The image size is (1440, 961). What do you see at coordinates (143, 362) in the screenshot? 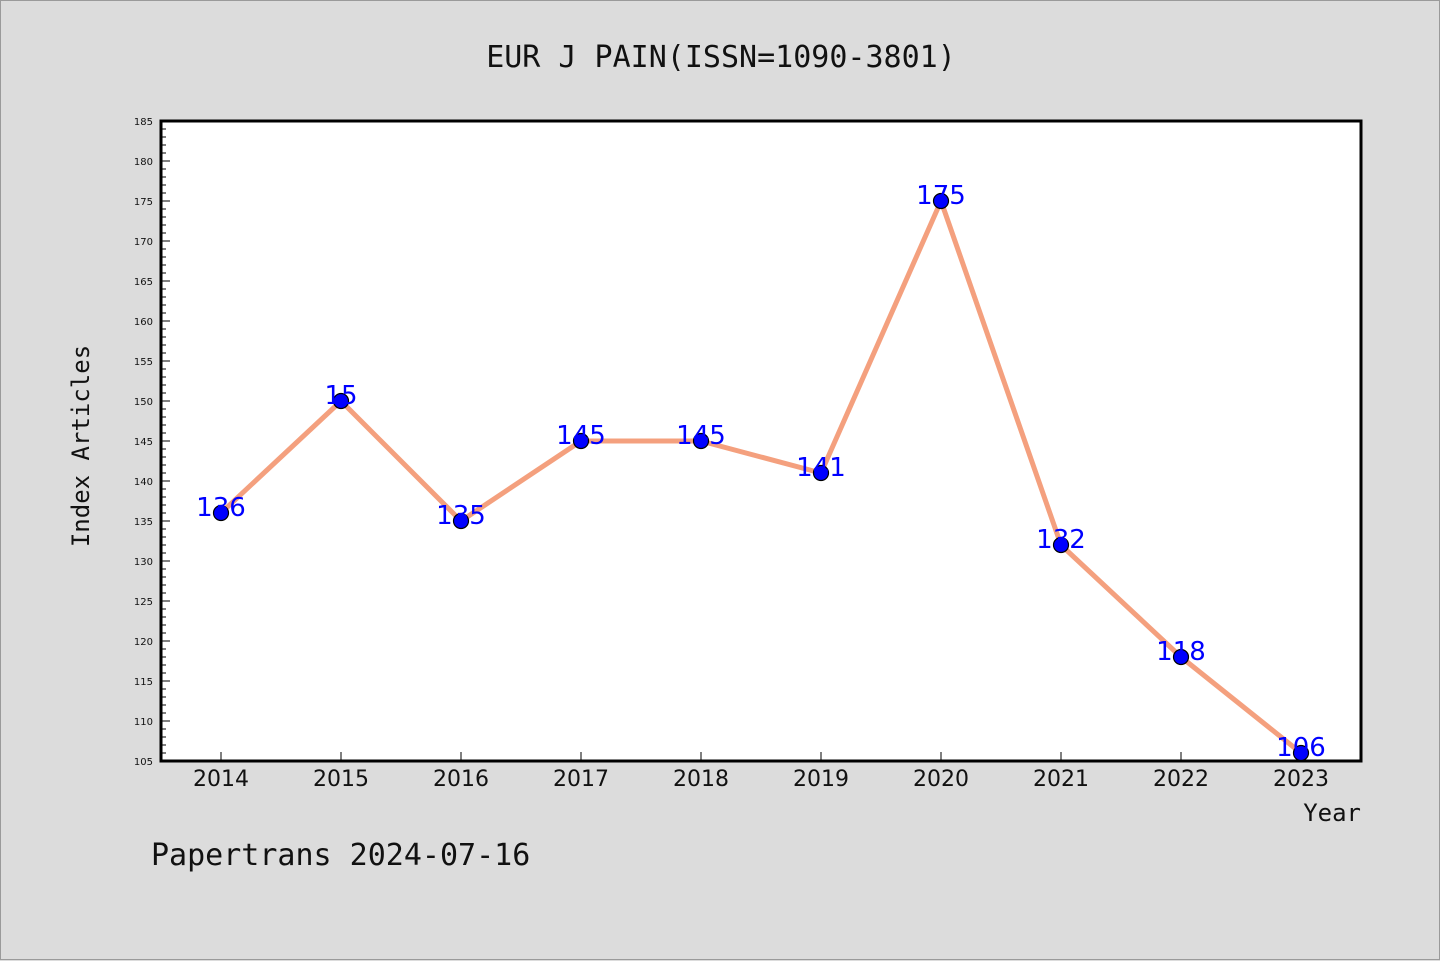
I see `y-tick-label: 155` at bounding box center [143, 362].